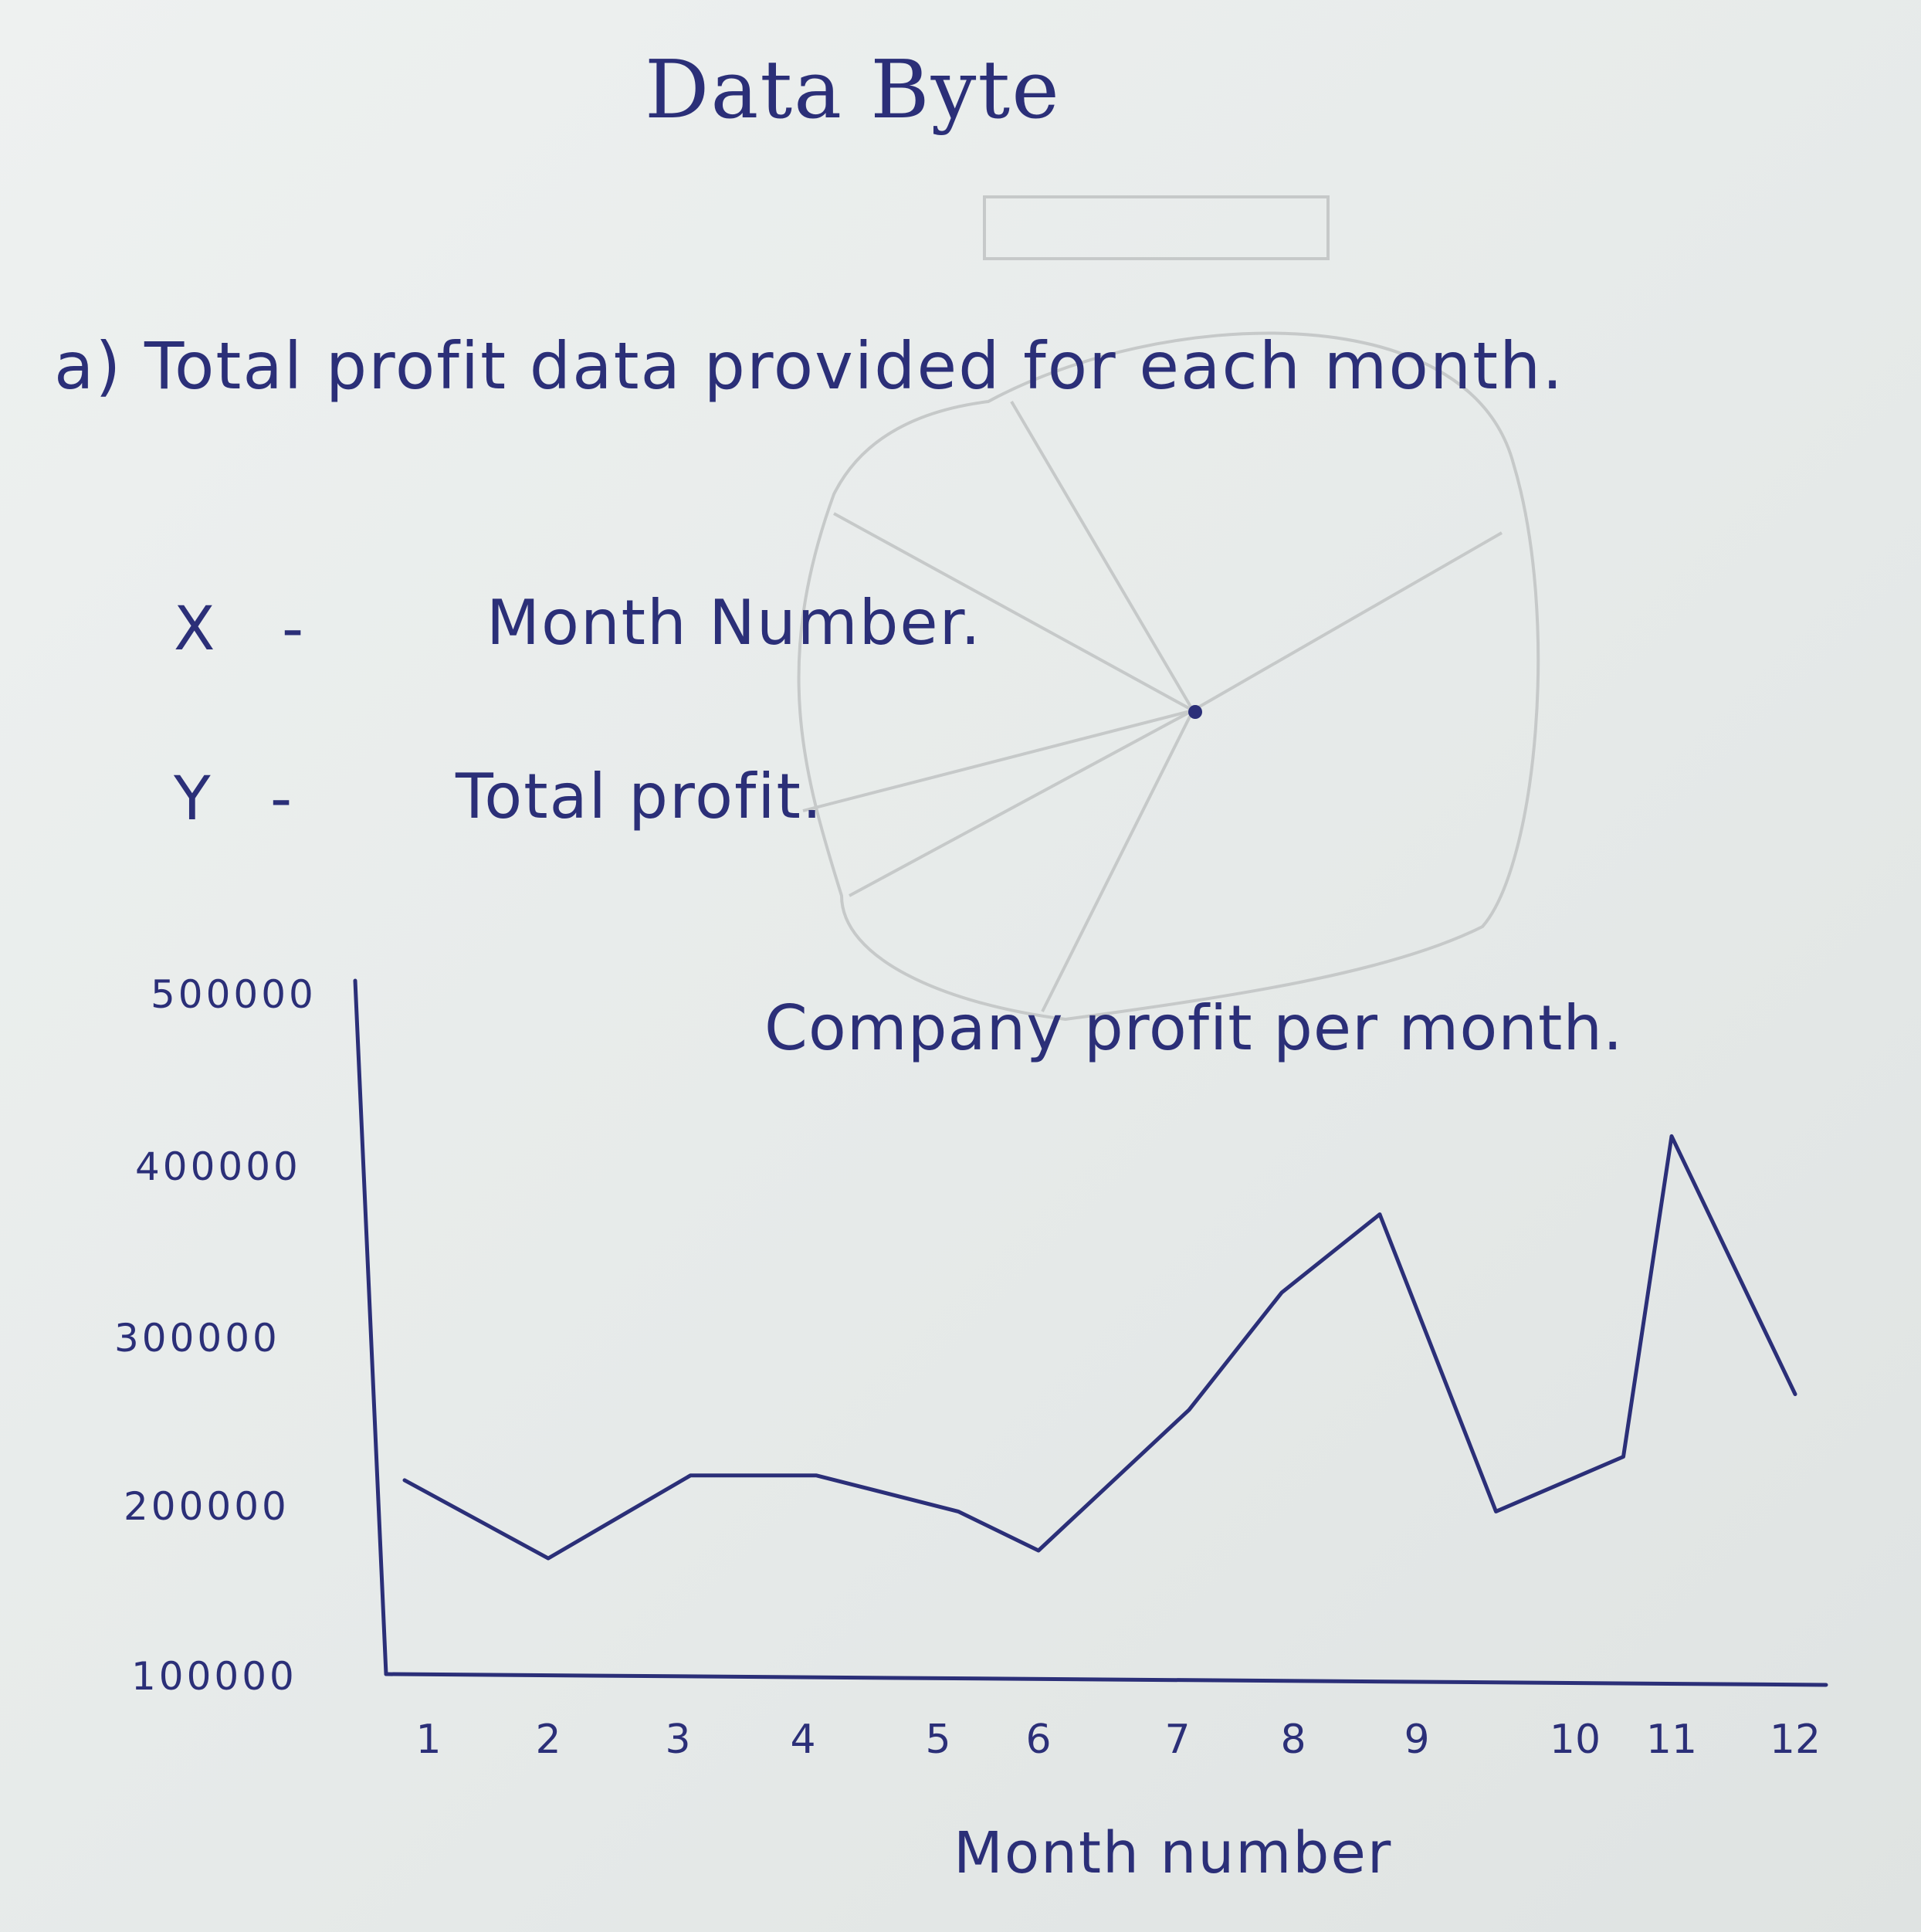 The width and height of the screenshot is (1921, 1932). Describe the element at coordinates (234, 994) in the screenshot. I see `y-tick-label: 500000` at that location.